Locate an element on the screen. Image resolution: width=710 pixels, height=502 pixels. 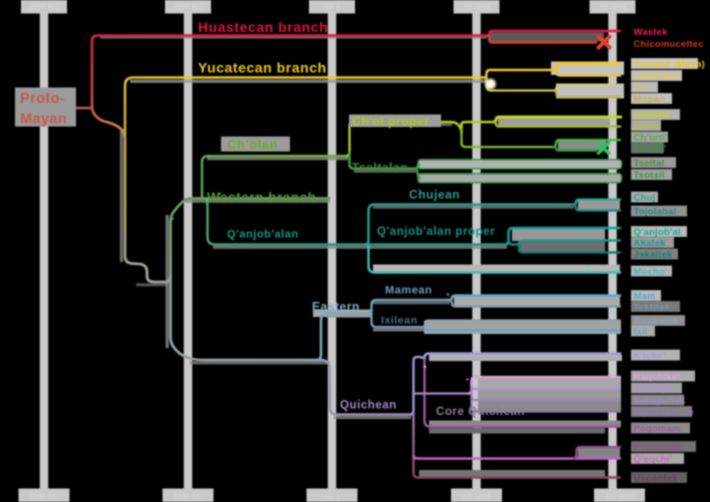
svg-text: Ch'ol proper is located at coordinates (390, 121).